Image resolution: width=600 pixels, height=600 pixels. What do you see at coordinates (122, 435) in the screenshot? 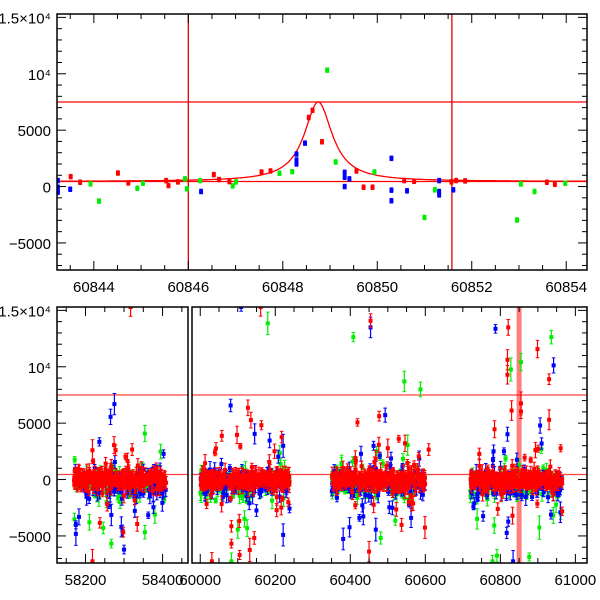
I see `plot-area-segment` at bounding box center [122, 435].